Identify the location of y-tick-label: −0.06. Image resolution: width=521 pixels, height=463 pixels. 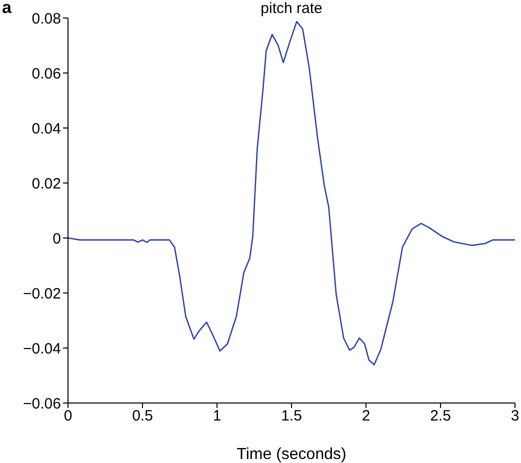
(42, 403).